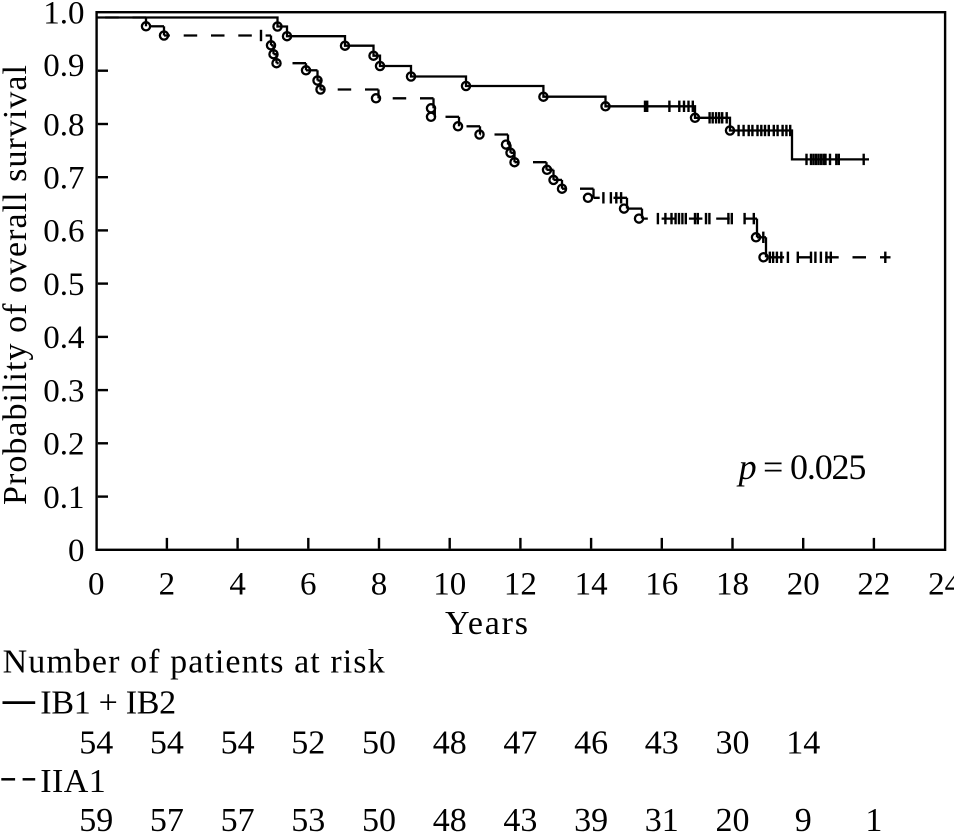 The image size is (954, 834). I want to click on svg-text: 1.0, so click(63, 16).